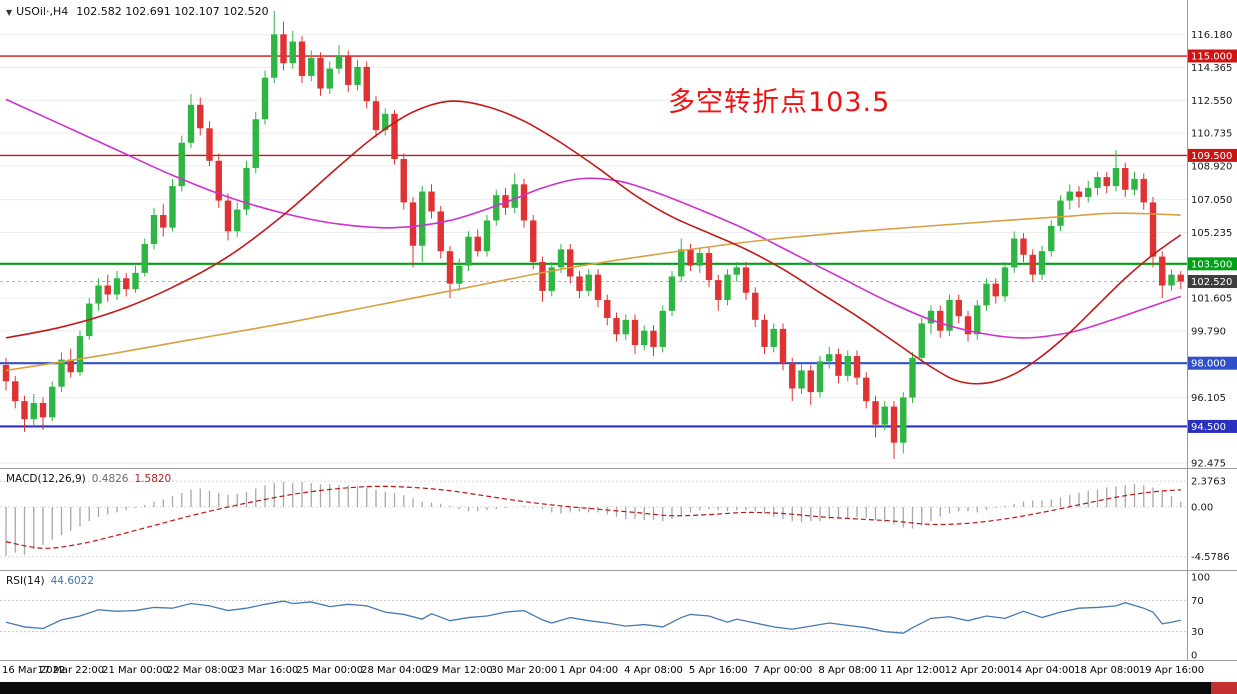  Describe the element at coordinates (718, 670) in the screenshot. I see `time-axis-label: 5 Apr 16:00` at that location.